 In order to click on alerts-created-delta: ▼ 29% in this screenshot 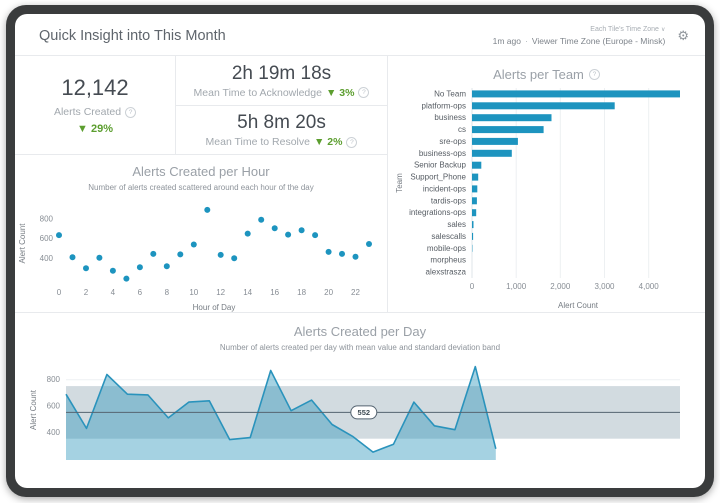, I will do `click(95, 129)`.